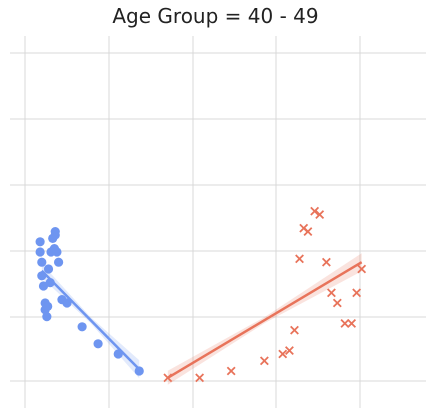  I want to click on chart-title: Age Group = 40 - 49, so click(215, 16).